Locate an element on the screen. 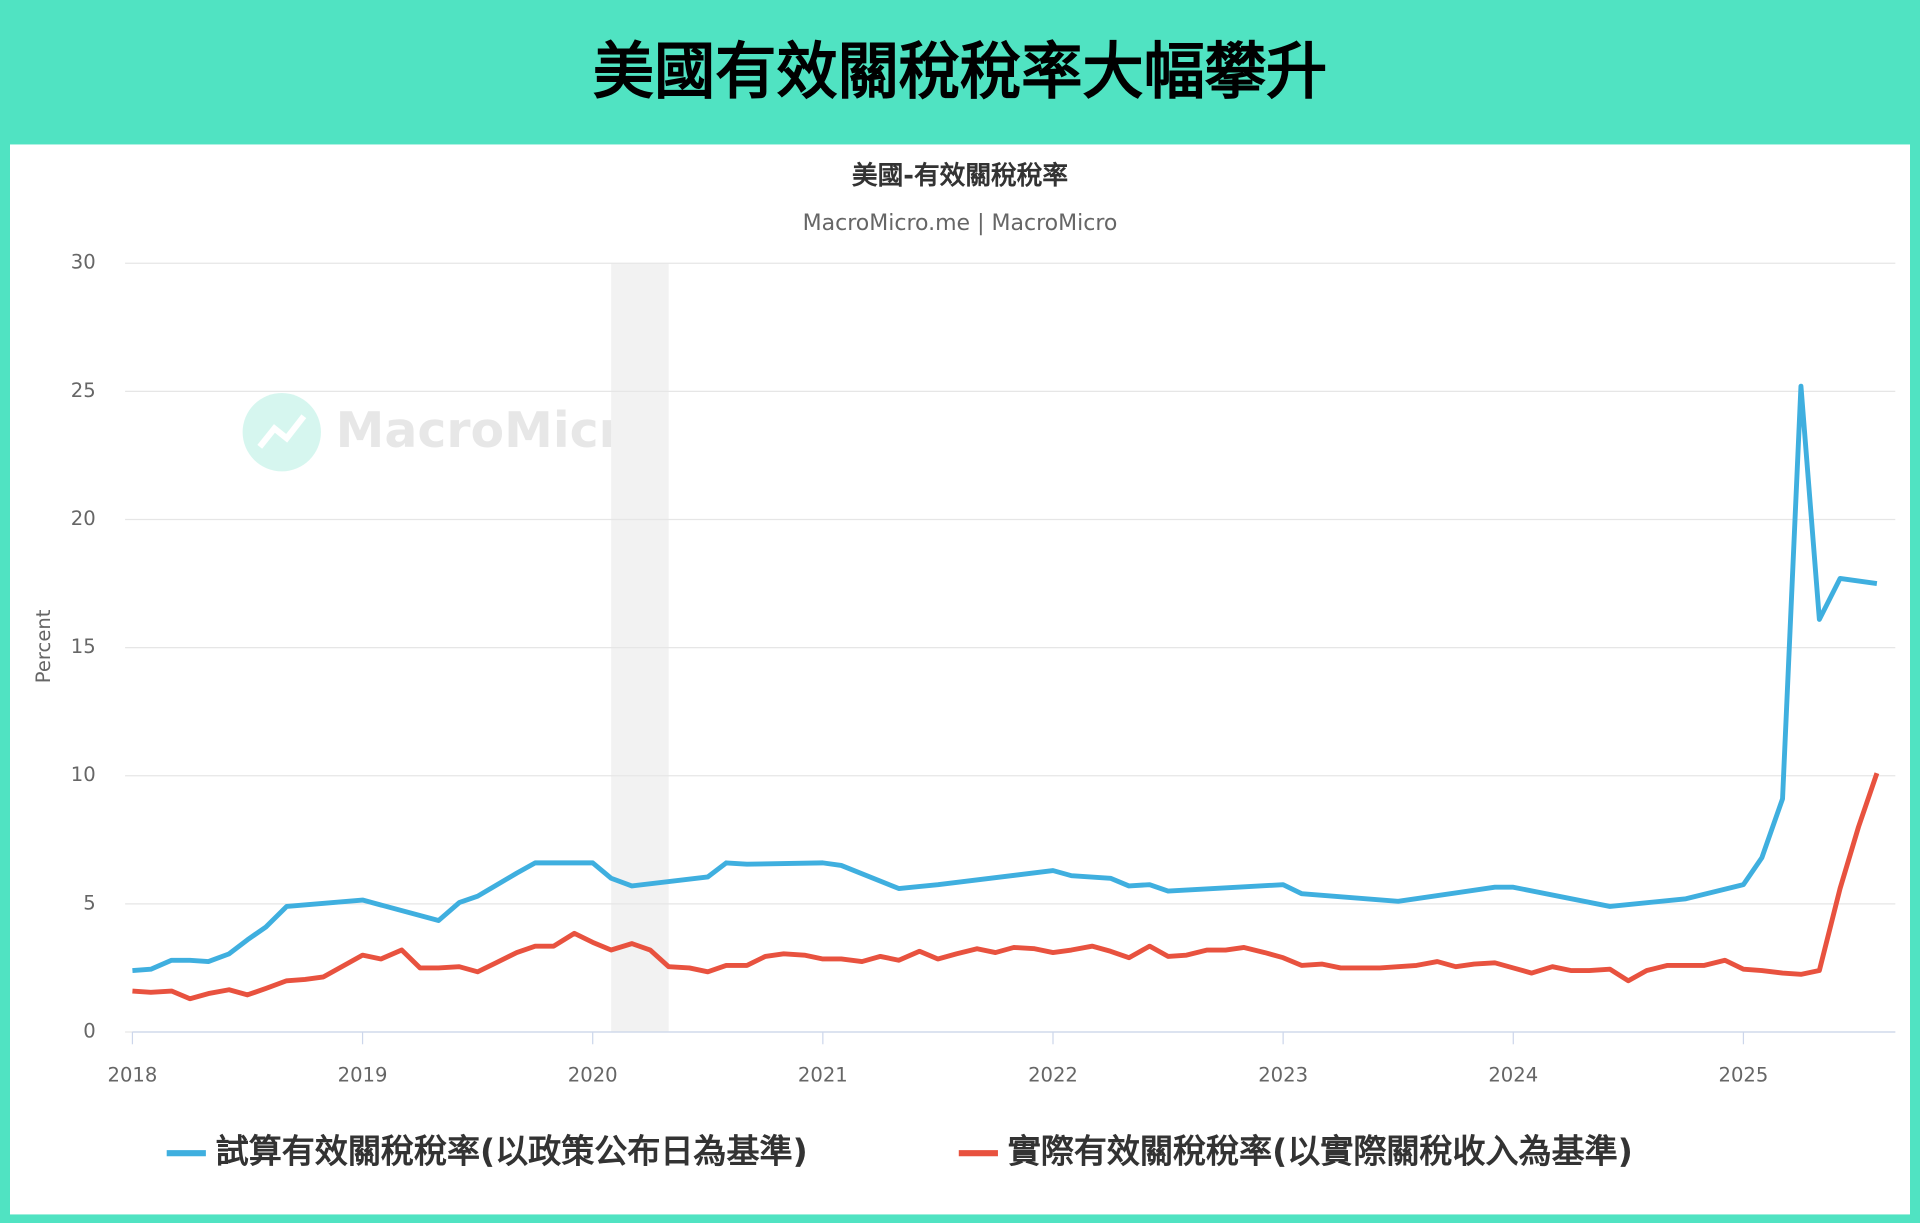 This screenshot has width=1920, height=1223. watermark-text: MacroMicro is located at coordinates (496, 430).